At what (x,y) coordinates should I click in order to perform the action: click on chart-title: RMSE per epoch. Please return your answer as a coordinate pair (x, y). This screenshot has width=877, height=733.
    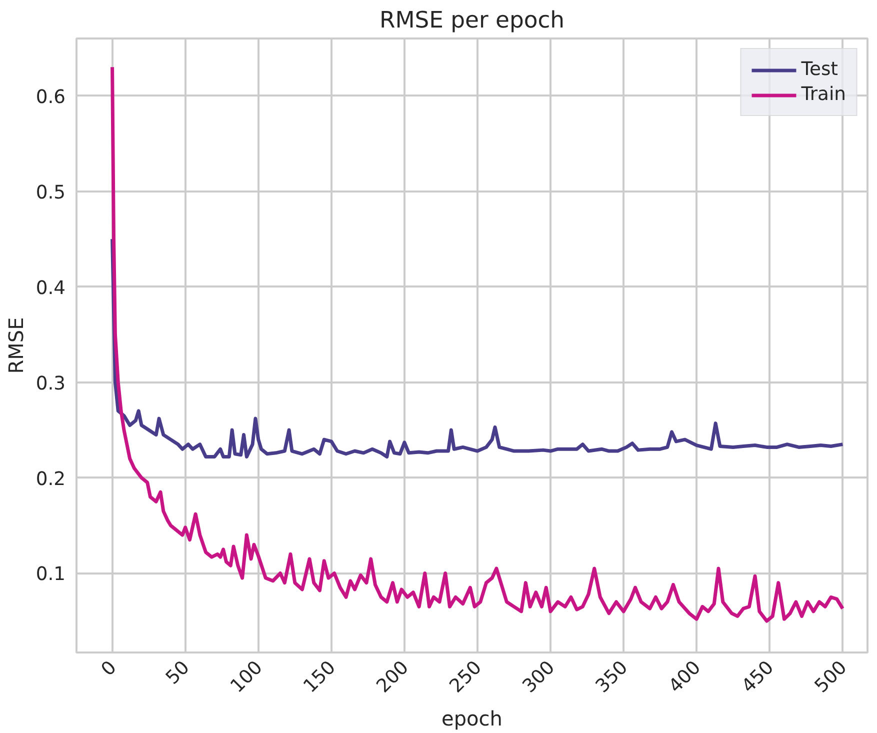
    Looking at the image, I should click on (472, 21).